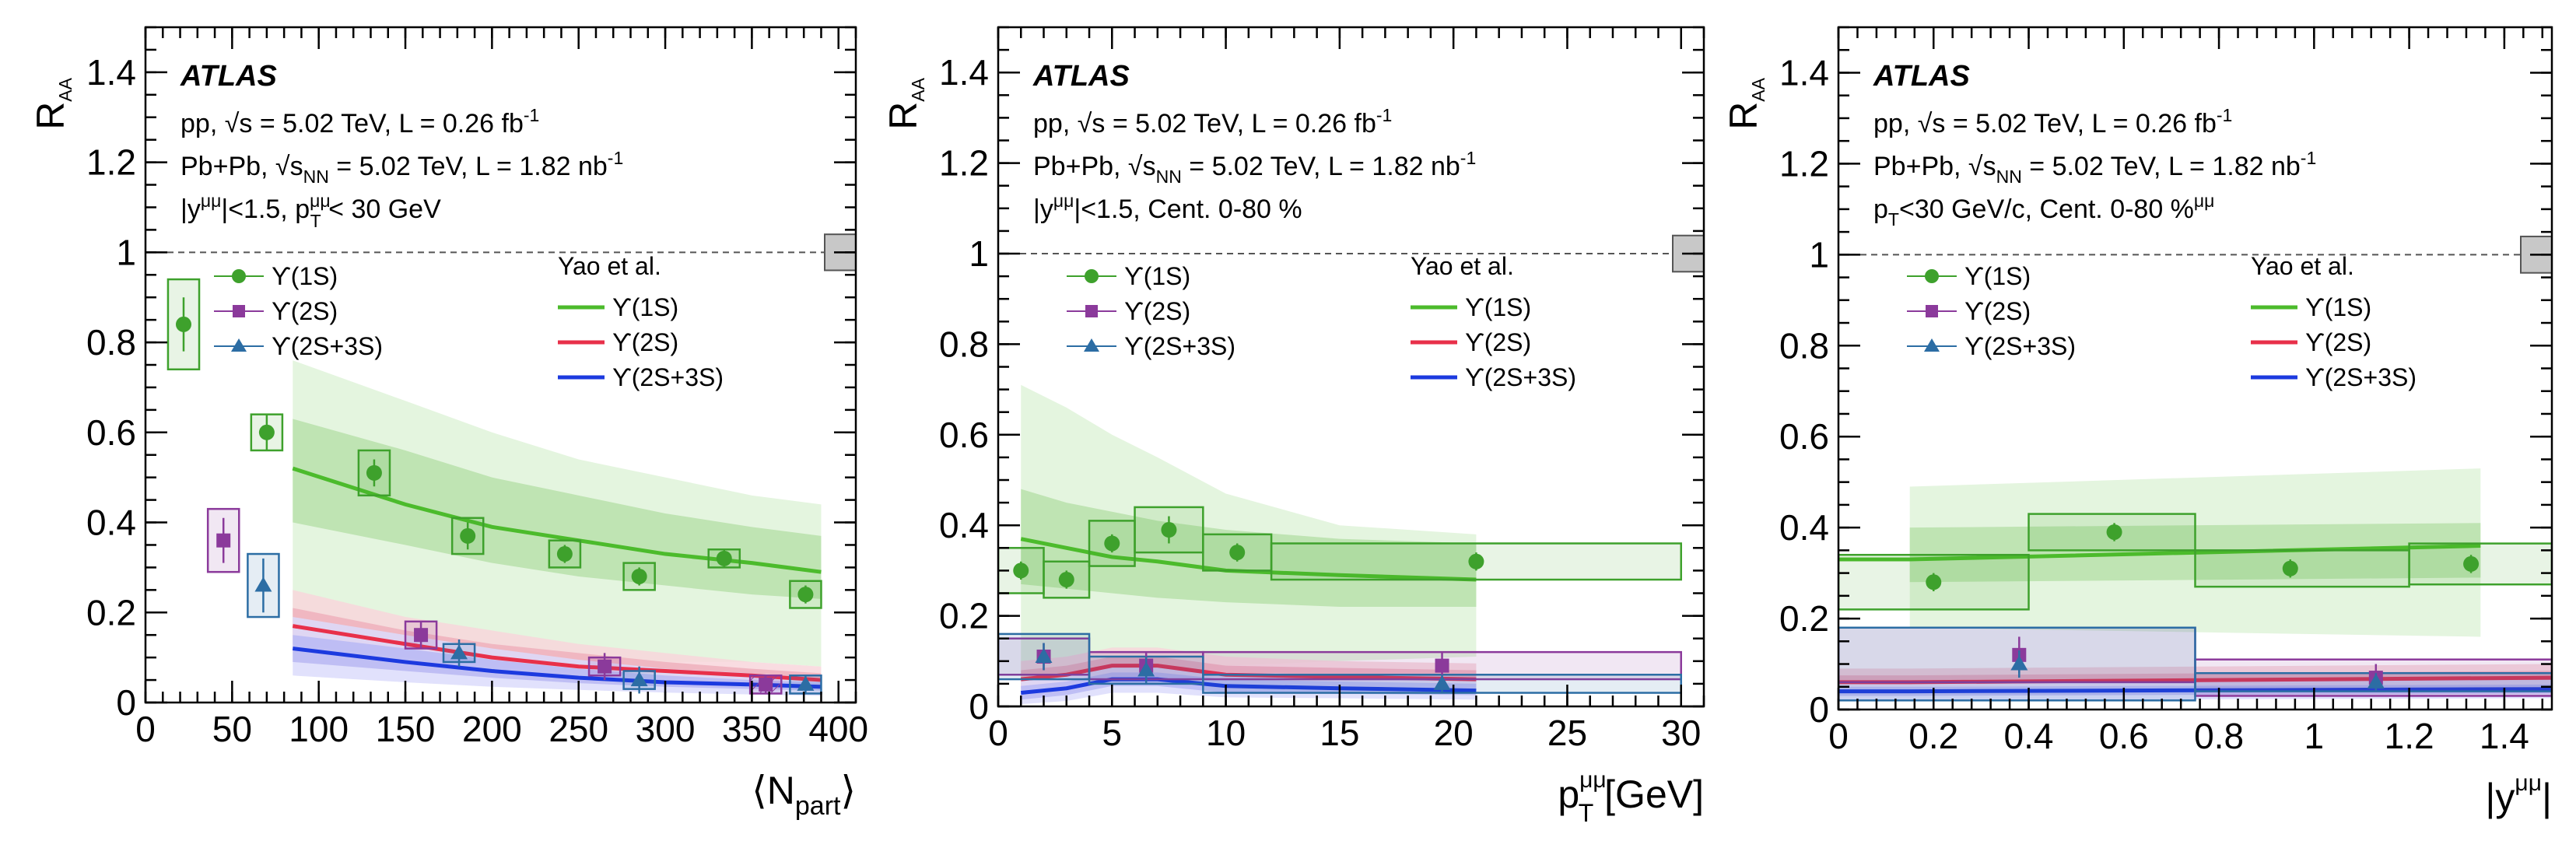 Image resolution: width=2576 pixels, height=848 pixels. I want to click on y-axis-label: RAA, so click(905, 103).